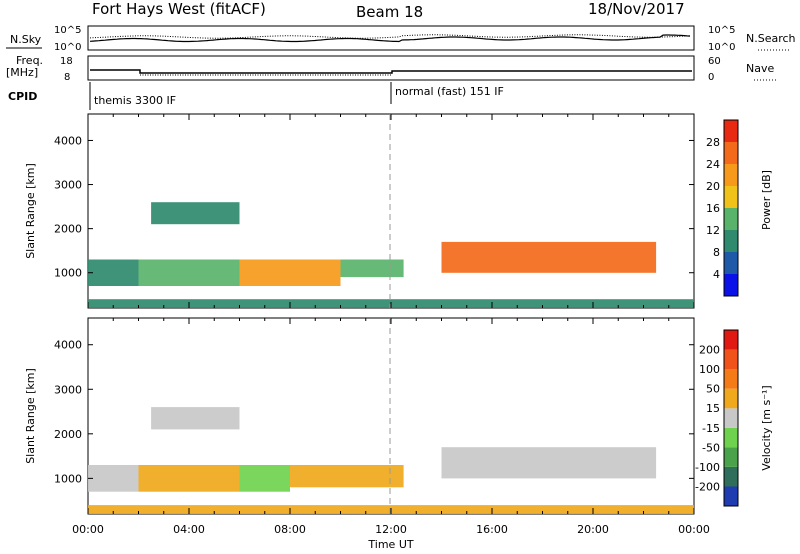  What do you see at coordinates (713, 389) in the screenshot?
I see `colorbar-tick-label: 50` at bounding box center [713, 389].